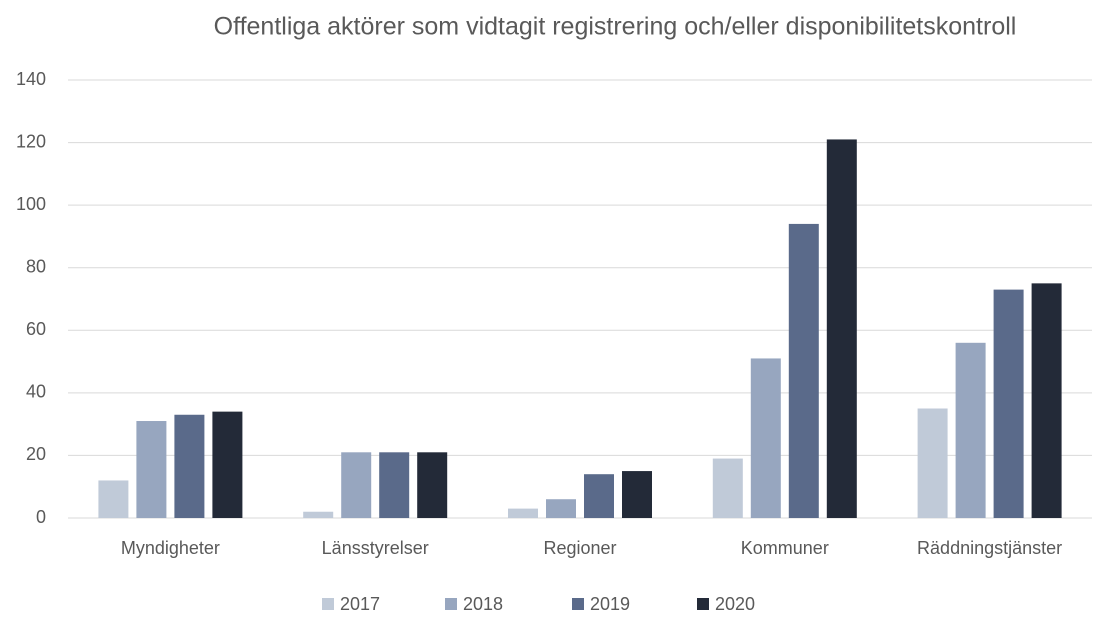  Describe the element at coordinates (36, 329) in the screenshot. I see `y-tick-label: 60` at that location.